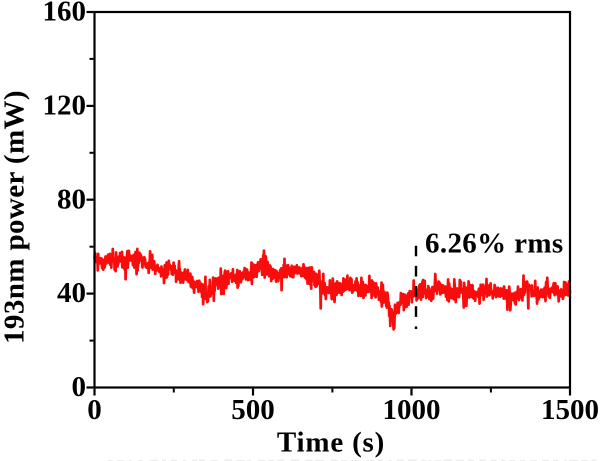 The image size is (600, 461). Describe the element at coordinates (253, 410) in the screenshot. I see `svg-text: 500` at that location.